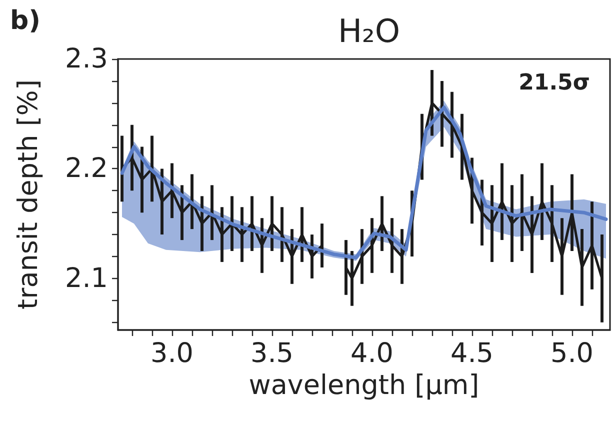 The image size is (614, 421). I want to click on chart-title: H₂O, so click(369, 31).